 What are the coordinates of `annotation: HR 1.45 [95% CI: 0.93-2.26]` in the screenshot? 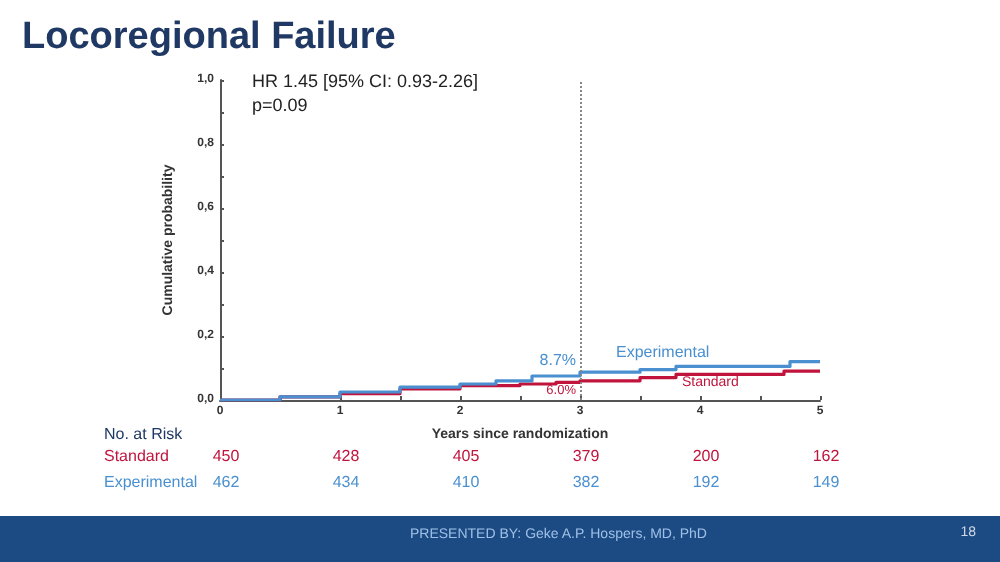 It's located at (365, 81).